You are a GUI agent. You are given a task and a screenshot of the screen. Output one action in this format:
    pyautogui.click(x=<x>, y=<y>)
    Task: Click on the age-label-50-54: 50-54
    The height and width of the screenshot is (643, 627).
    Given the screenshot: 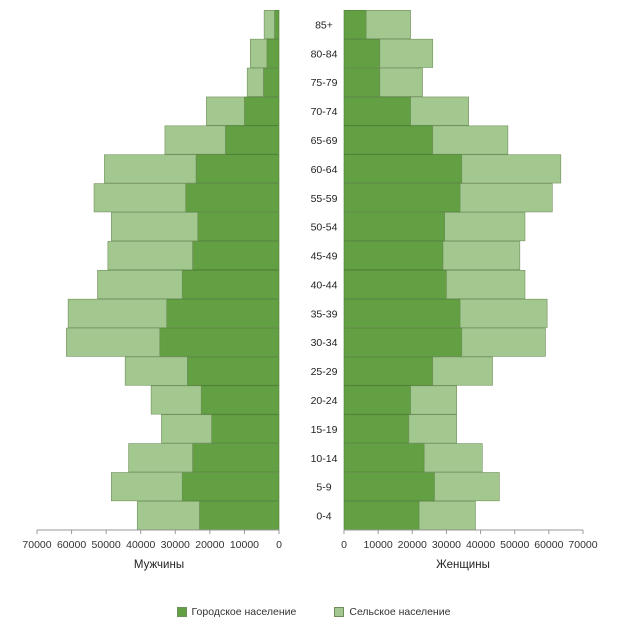 What is the action you would take?
    pyautogui.click(x=324, y=228)
    